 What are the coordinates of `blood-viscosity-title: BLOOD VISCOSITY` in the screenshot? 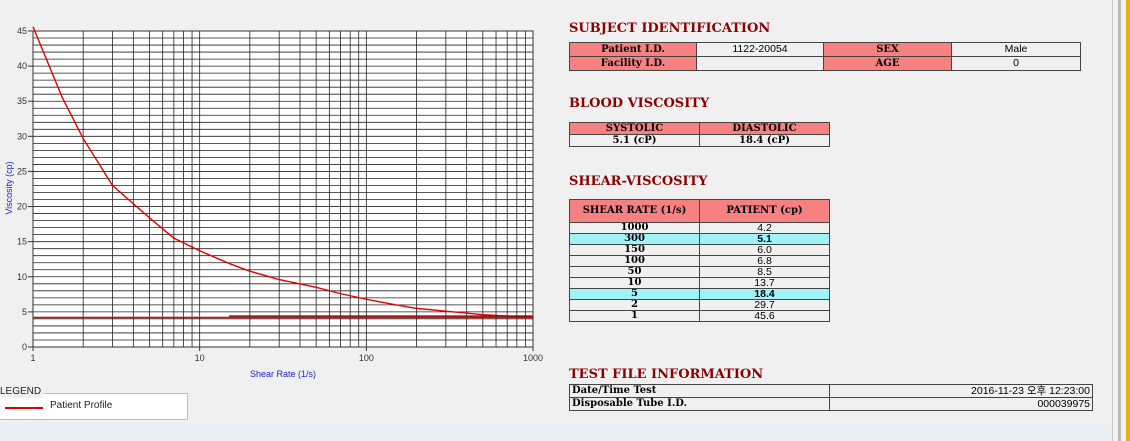 It's located at (639, 103).